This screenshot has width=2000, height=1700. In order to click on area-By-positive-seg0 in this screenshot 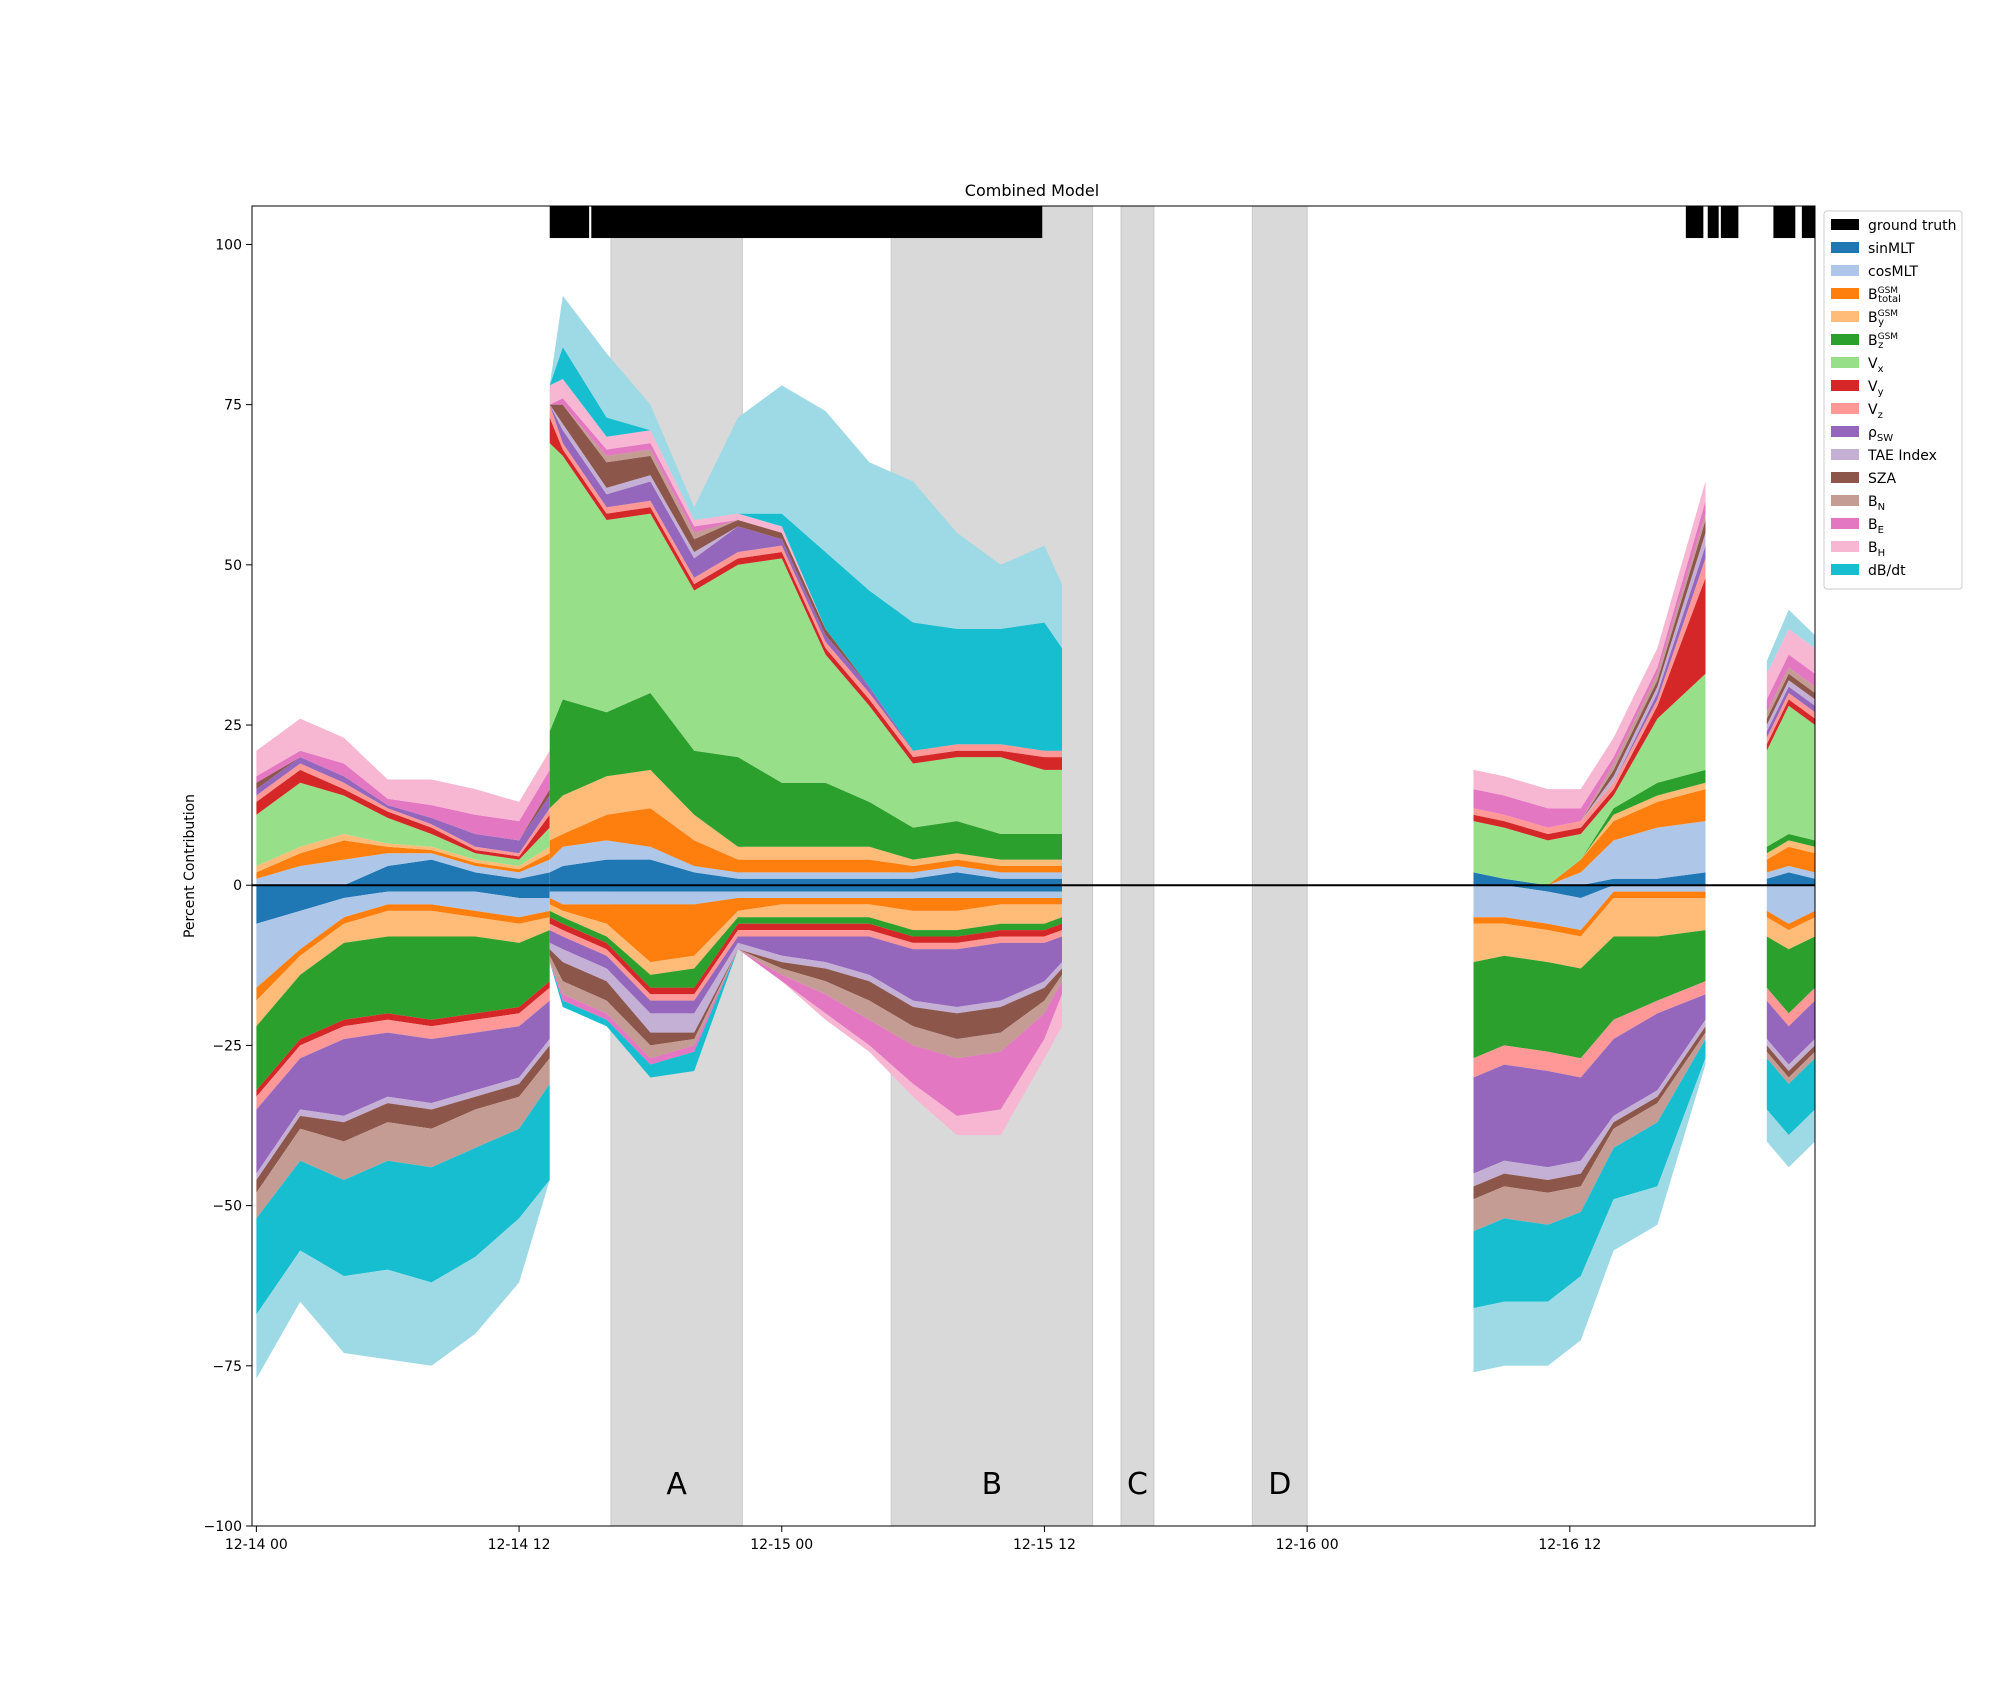, I will do `click(403, 853)`.